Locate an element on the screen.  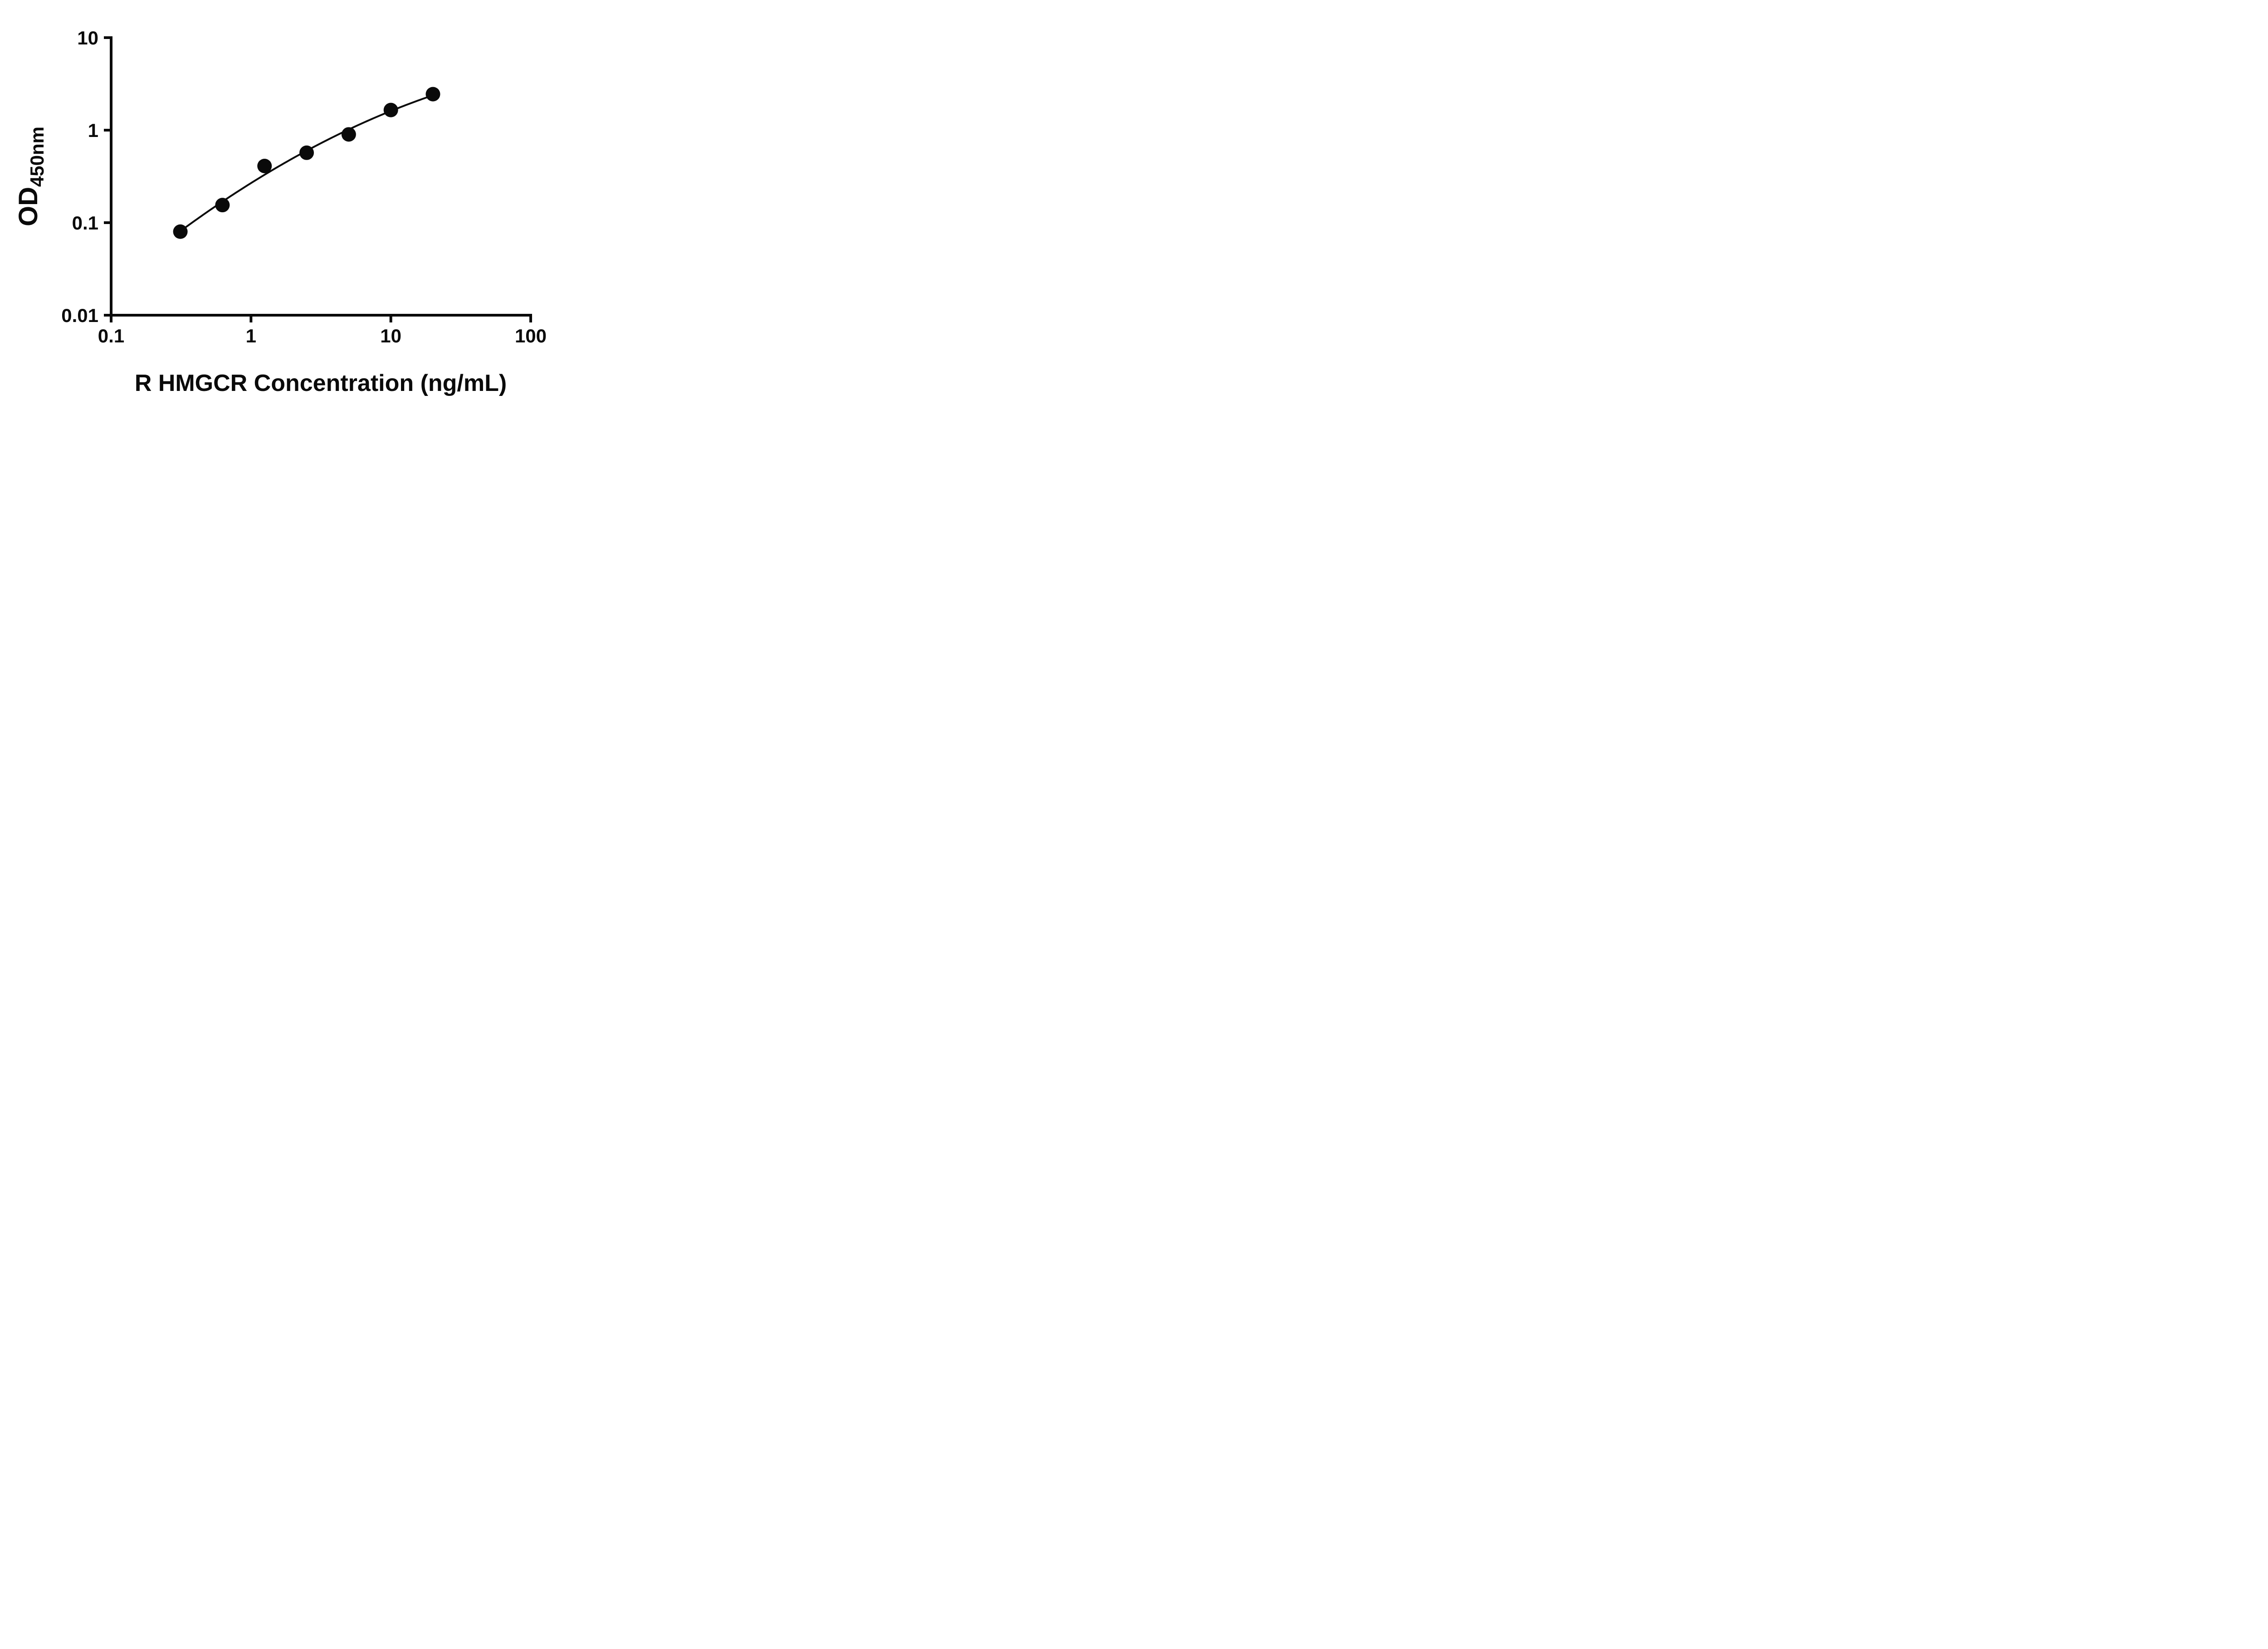
y-tick-label: 0.01 is located at coordinates (80, 315).